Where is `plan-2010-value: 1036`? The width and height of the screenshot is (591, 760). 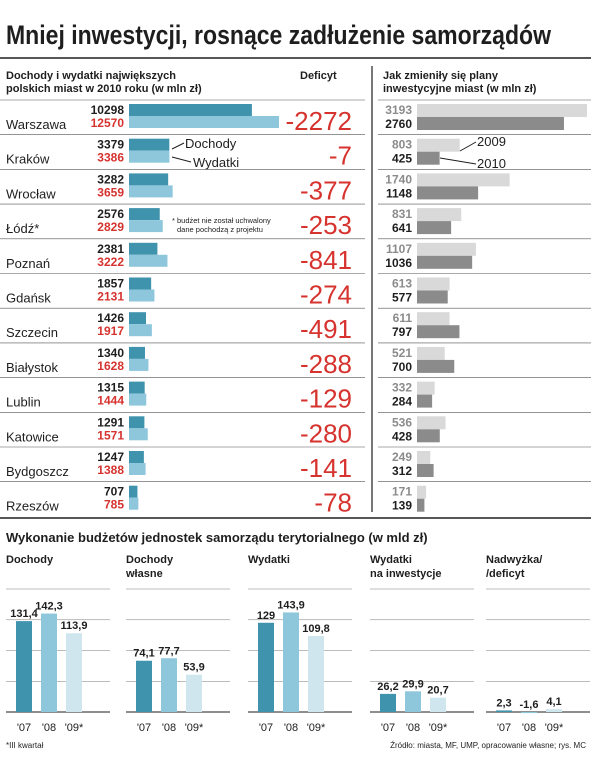 plan-2010-value: 1036 is located at coordinates (398, 263).